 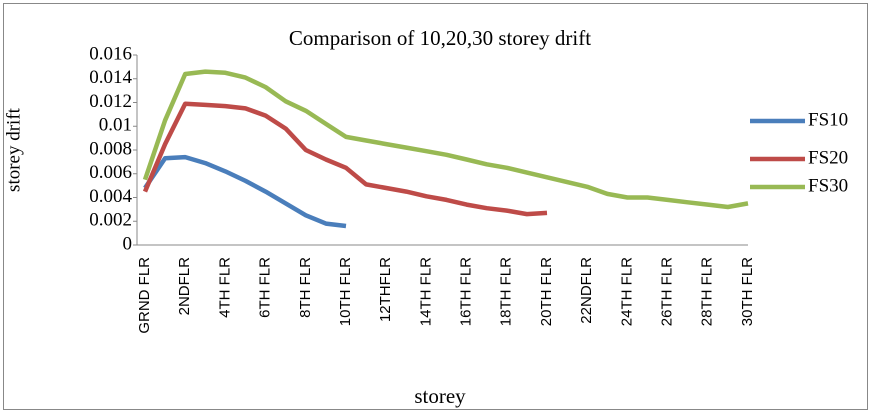 I want to click on x-tick-label: 8TH FLR, so click(x=305, y=287).